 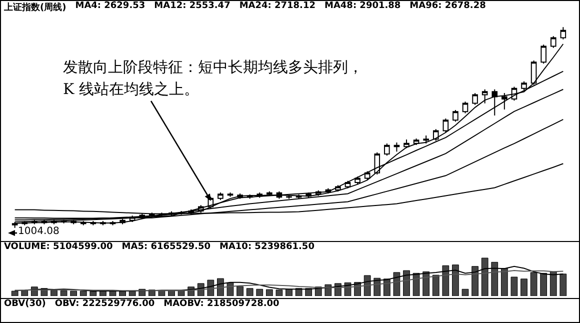 What do you see at coordinates (222, 305) in the screenshot?
I see `text: MAOBV: 218509728.00` at bounding box center [222, 305].